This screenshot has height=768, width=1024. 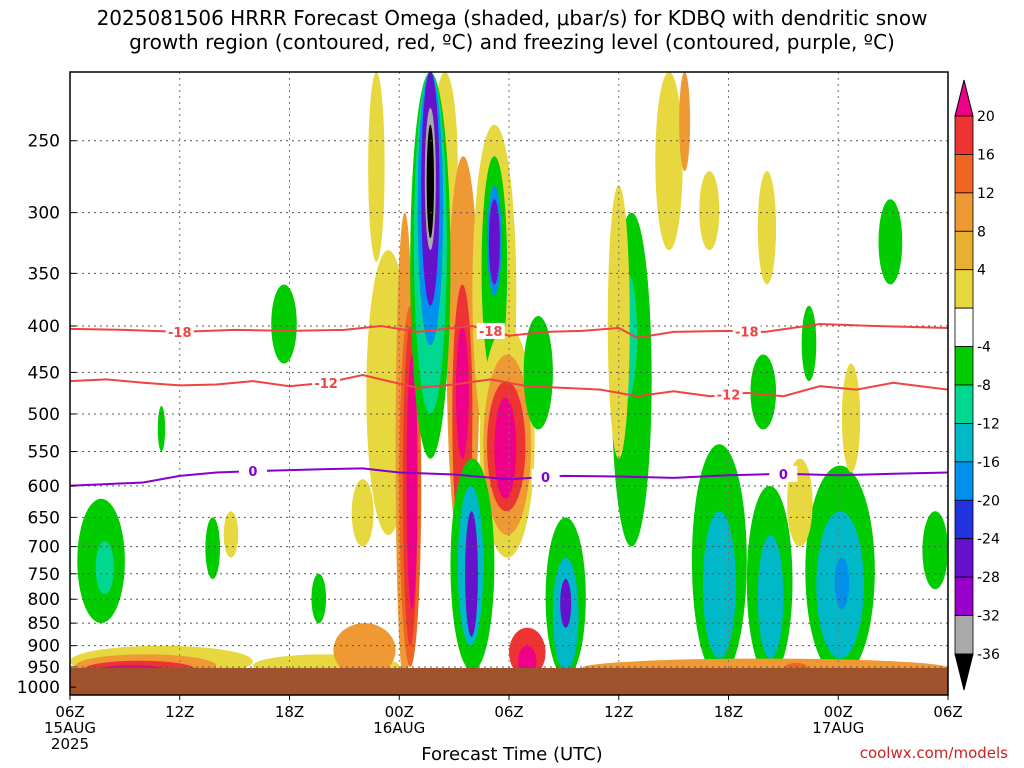 What do you see at coordinates (981, 232) in the screenshot?
I see `colorbar-label-3: 8` at bounding box center [981, 232].